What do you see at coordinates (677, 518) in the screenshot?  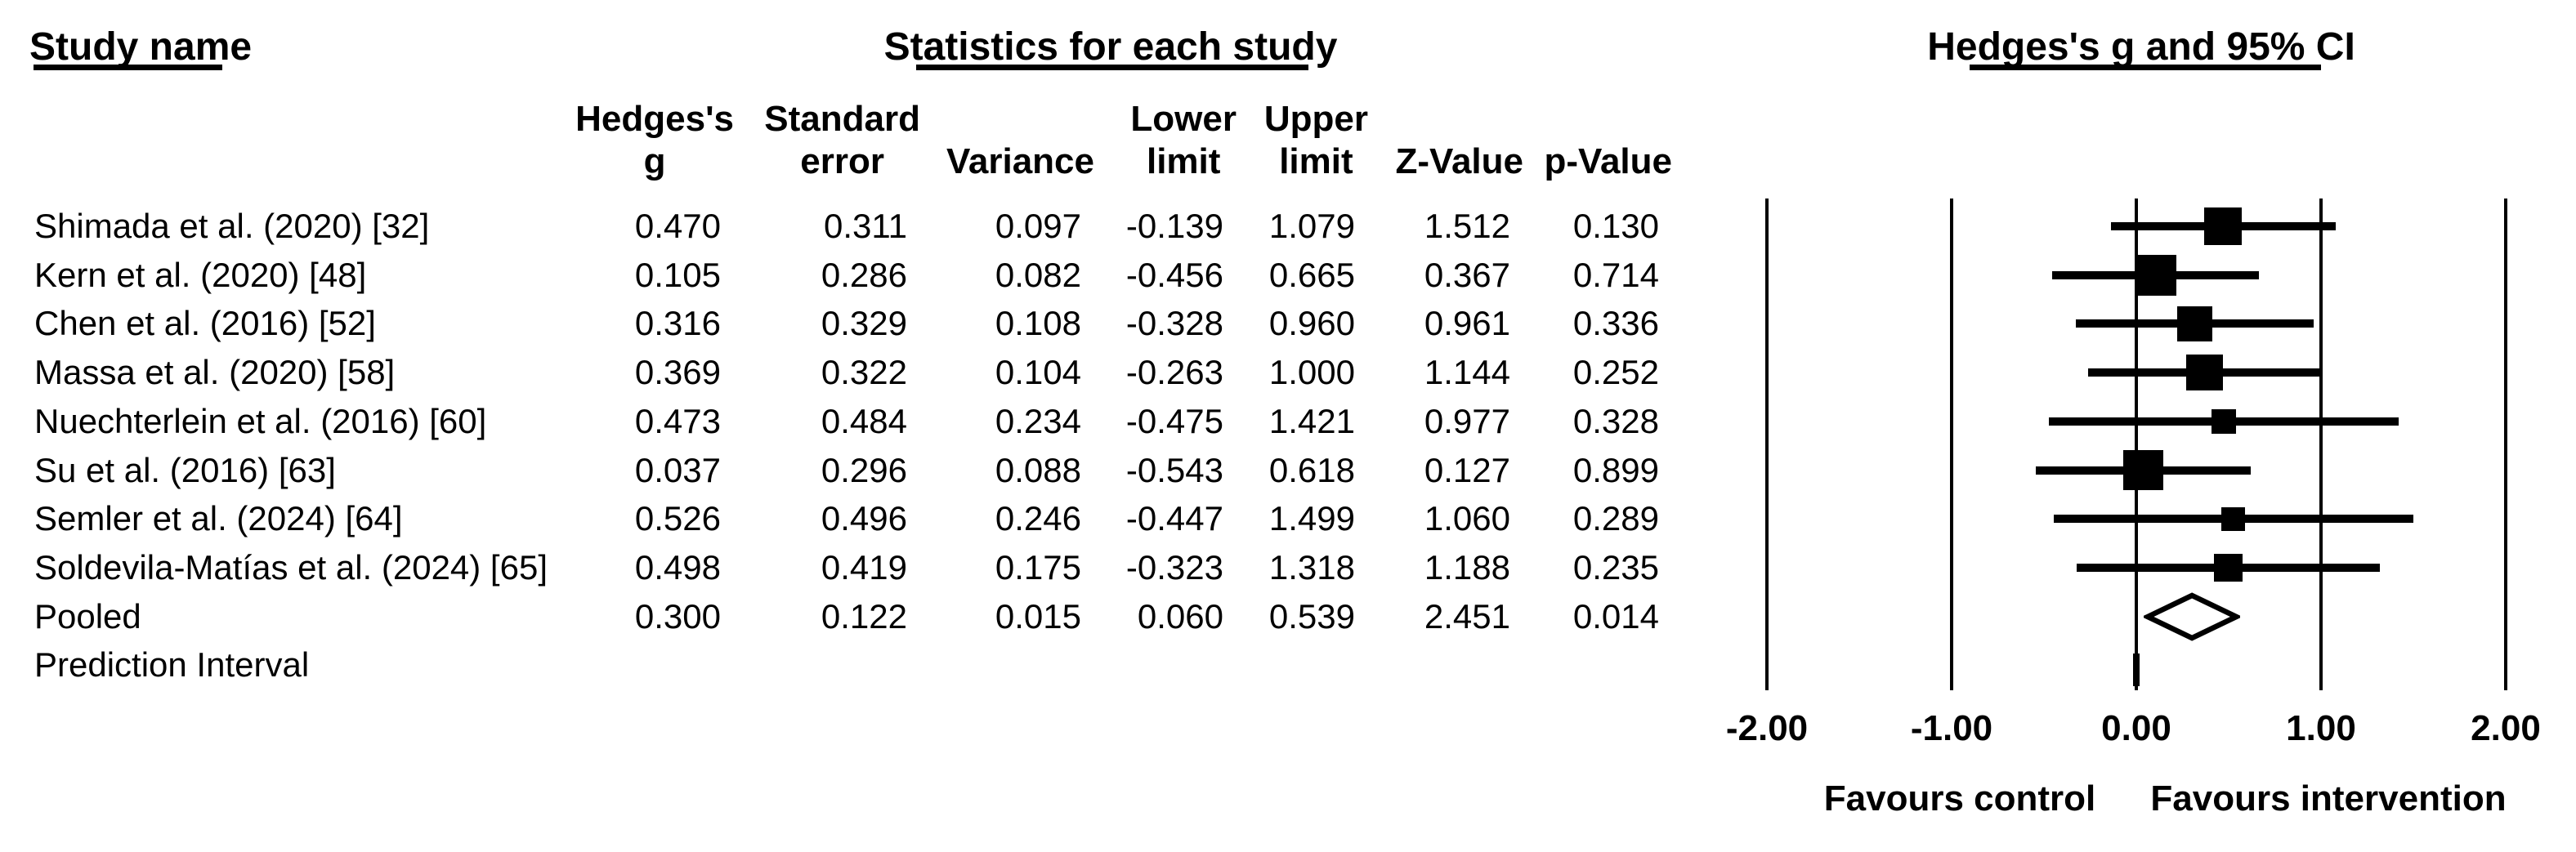 I see `stat-cell-g: 0.526` at bounding box center [677, 518].